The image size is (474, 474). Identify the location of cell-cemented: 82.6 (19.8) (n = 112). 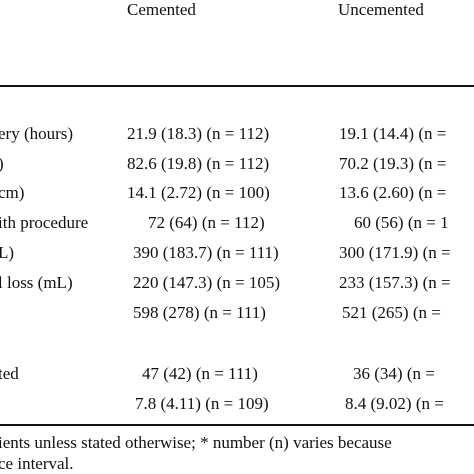
(198, 163).